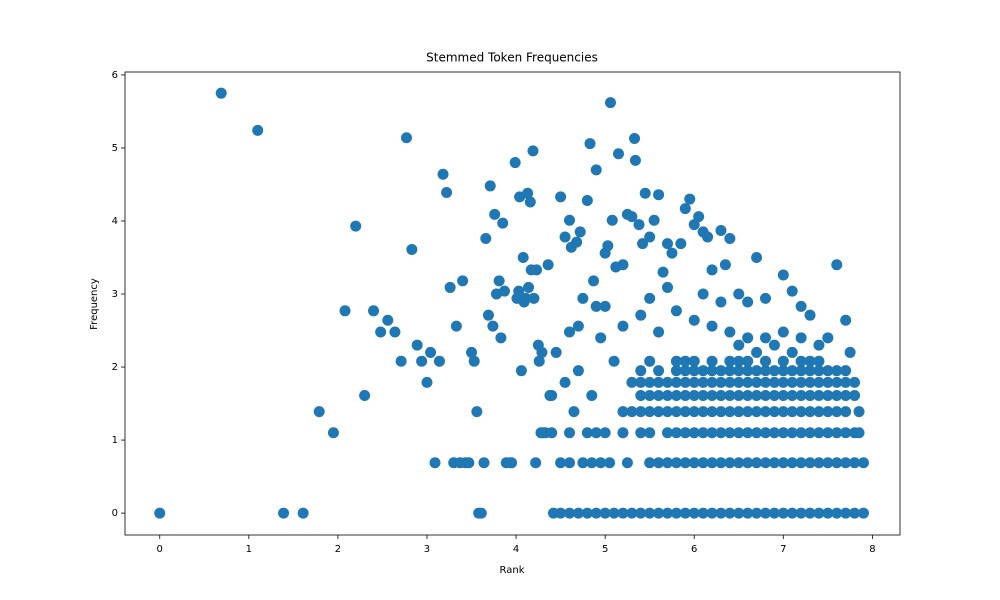 The width and height of the screenshot is (1000, 600). Describe the element at coordinates (115, 221) in the screenshot. I see `y-tick-label: 4` at that location.